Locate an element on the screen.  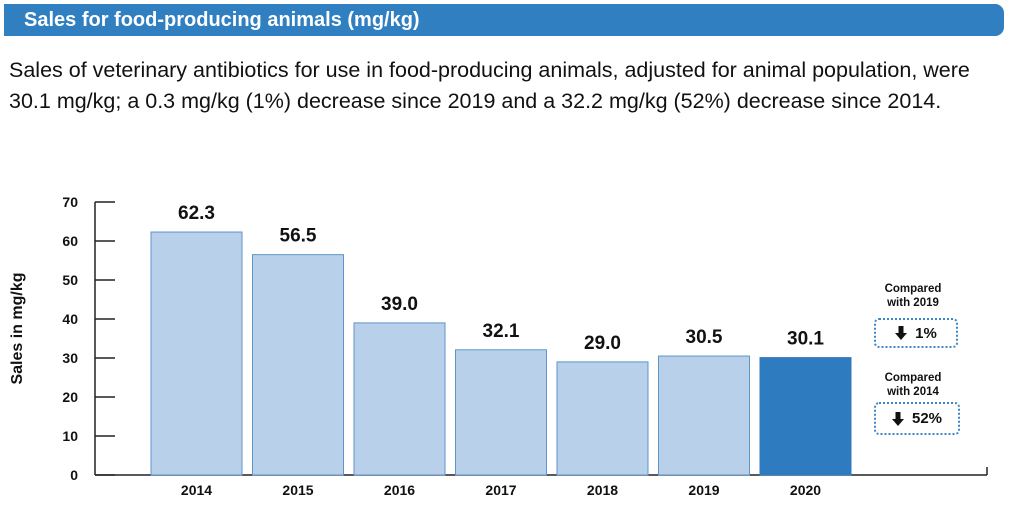
value-label-2014: 62.3 is located at coordinates (196, 213).